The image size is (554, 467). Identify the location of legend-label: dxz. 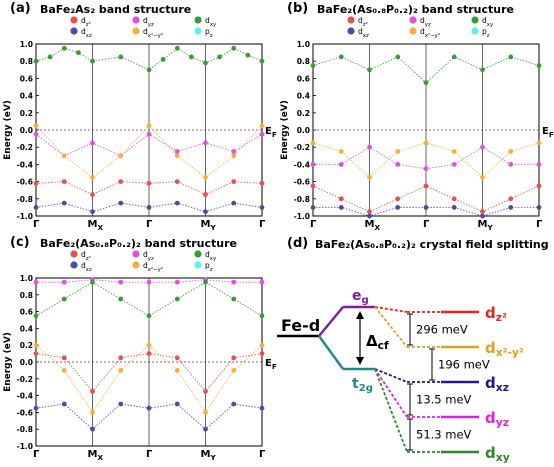
(86, 267).